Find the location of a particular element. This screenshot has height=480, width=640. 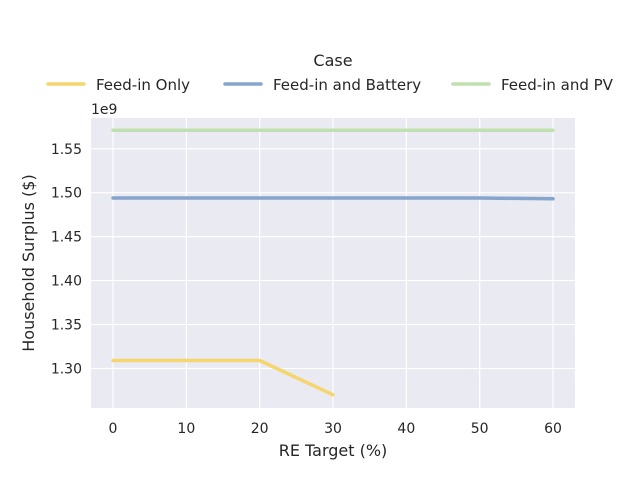

legend-entry-label: Feed-in and PV is located at coordinates (557, 85).